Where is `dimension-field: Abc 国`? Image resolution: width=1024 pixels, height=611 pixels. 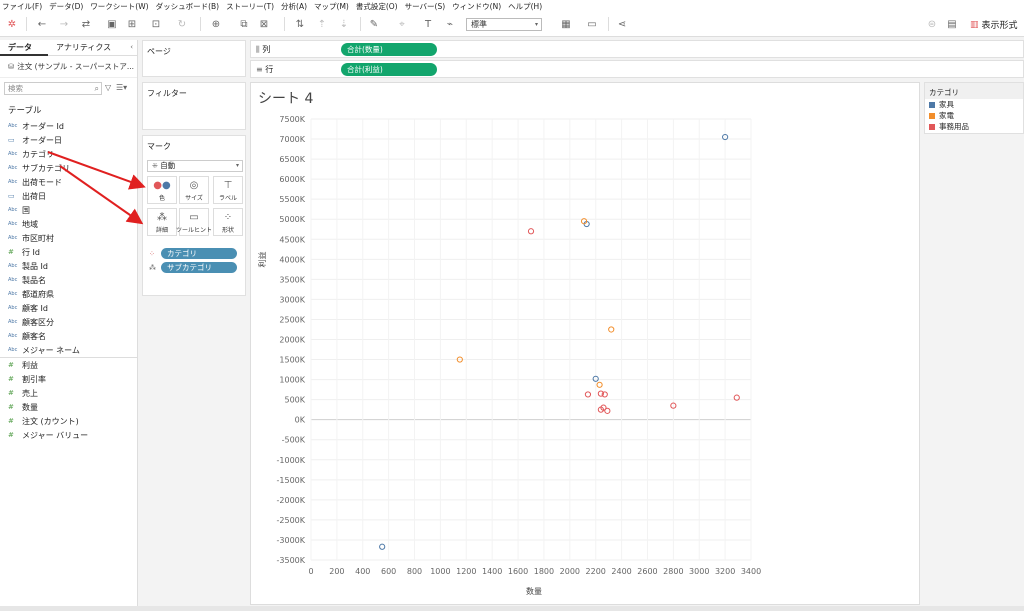
dimension-field: Abc 国 is located at coordinates (68, 210).